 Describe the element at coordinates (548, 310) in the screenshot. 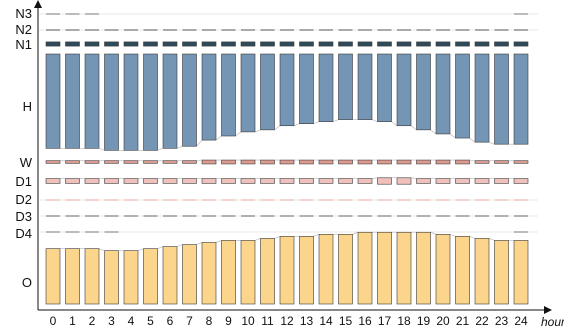

I see `x-axis-arrow` at that location.